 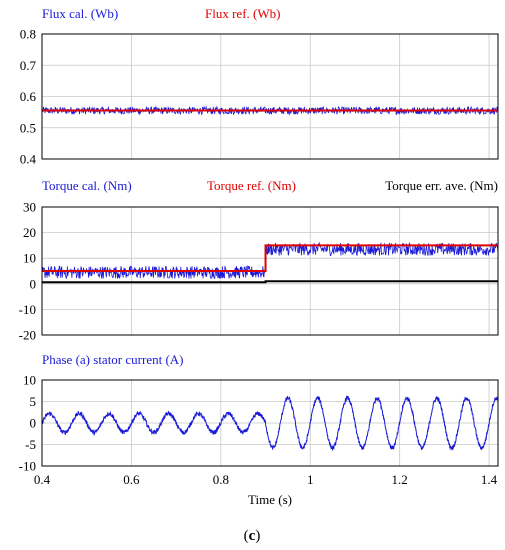 I want to click on torque-ref-nm-line, so click(x=270, y=258).